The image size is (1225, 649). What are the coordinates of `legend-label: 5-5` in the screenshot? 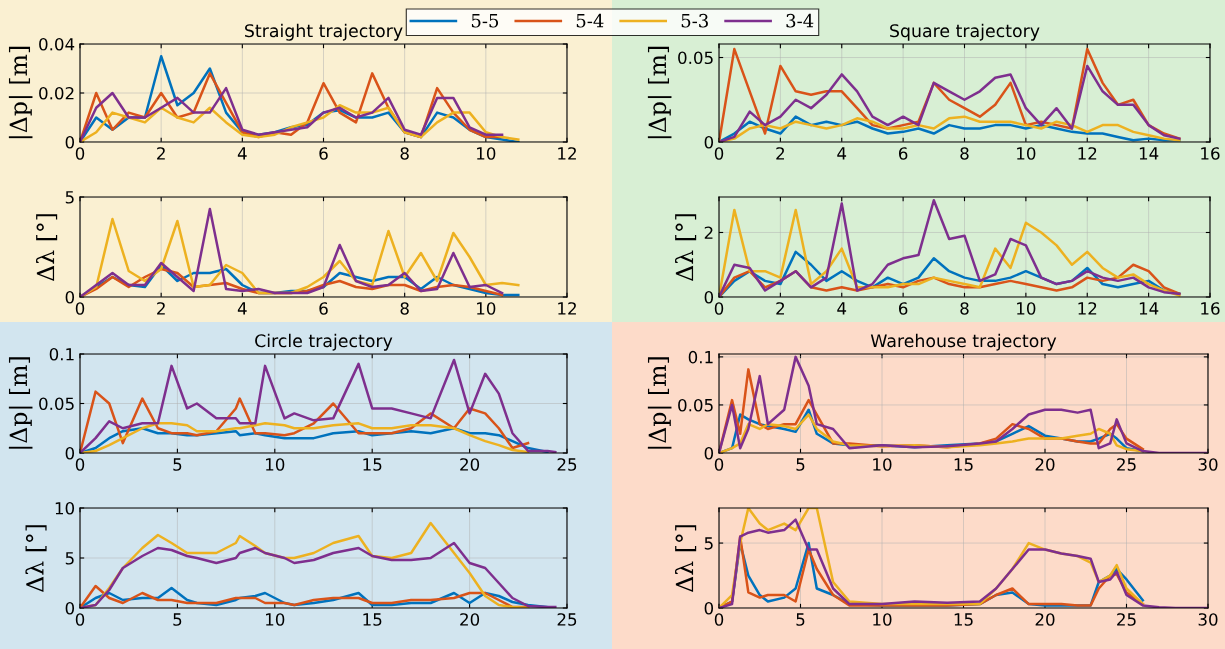 It's located at (485, 21).